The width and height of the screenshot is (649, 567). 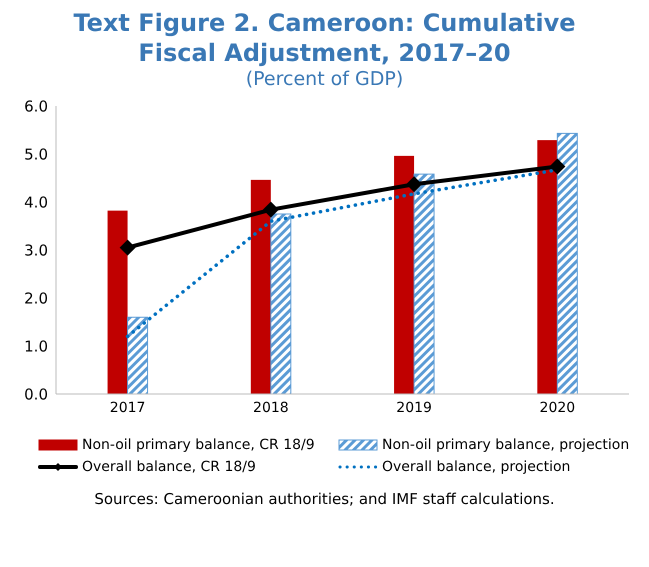 What do you see at coordinates (506, 445) in the screenshot?
I see `legend-label: Non-oil primary balance, projection` at bounding box center [506, 445].